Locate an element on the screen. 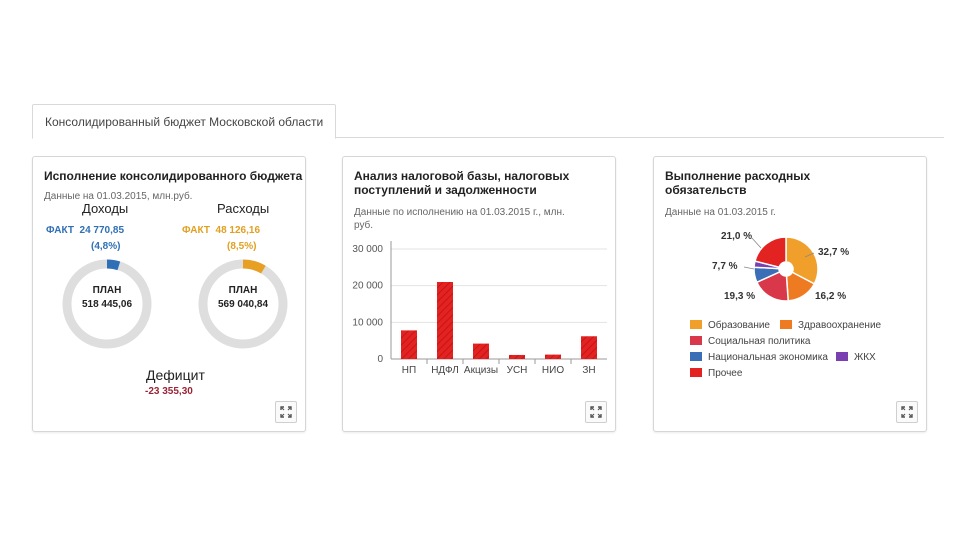 This screenshot has height=540, width=960. income-percent: (4,8%) is located at coordinates (106, 246).